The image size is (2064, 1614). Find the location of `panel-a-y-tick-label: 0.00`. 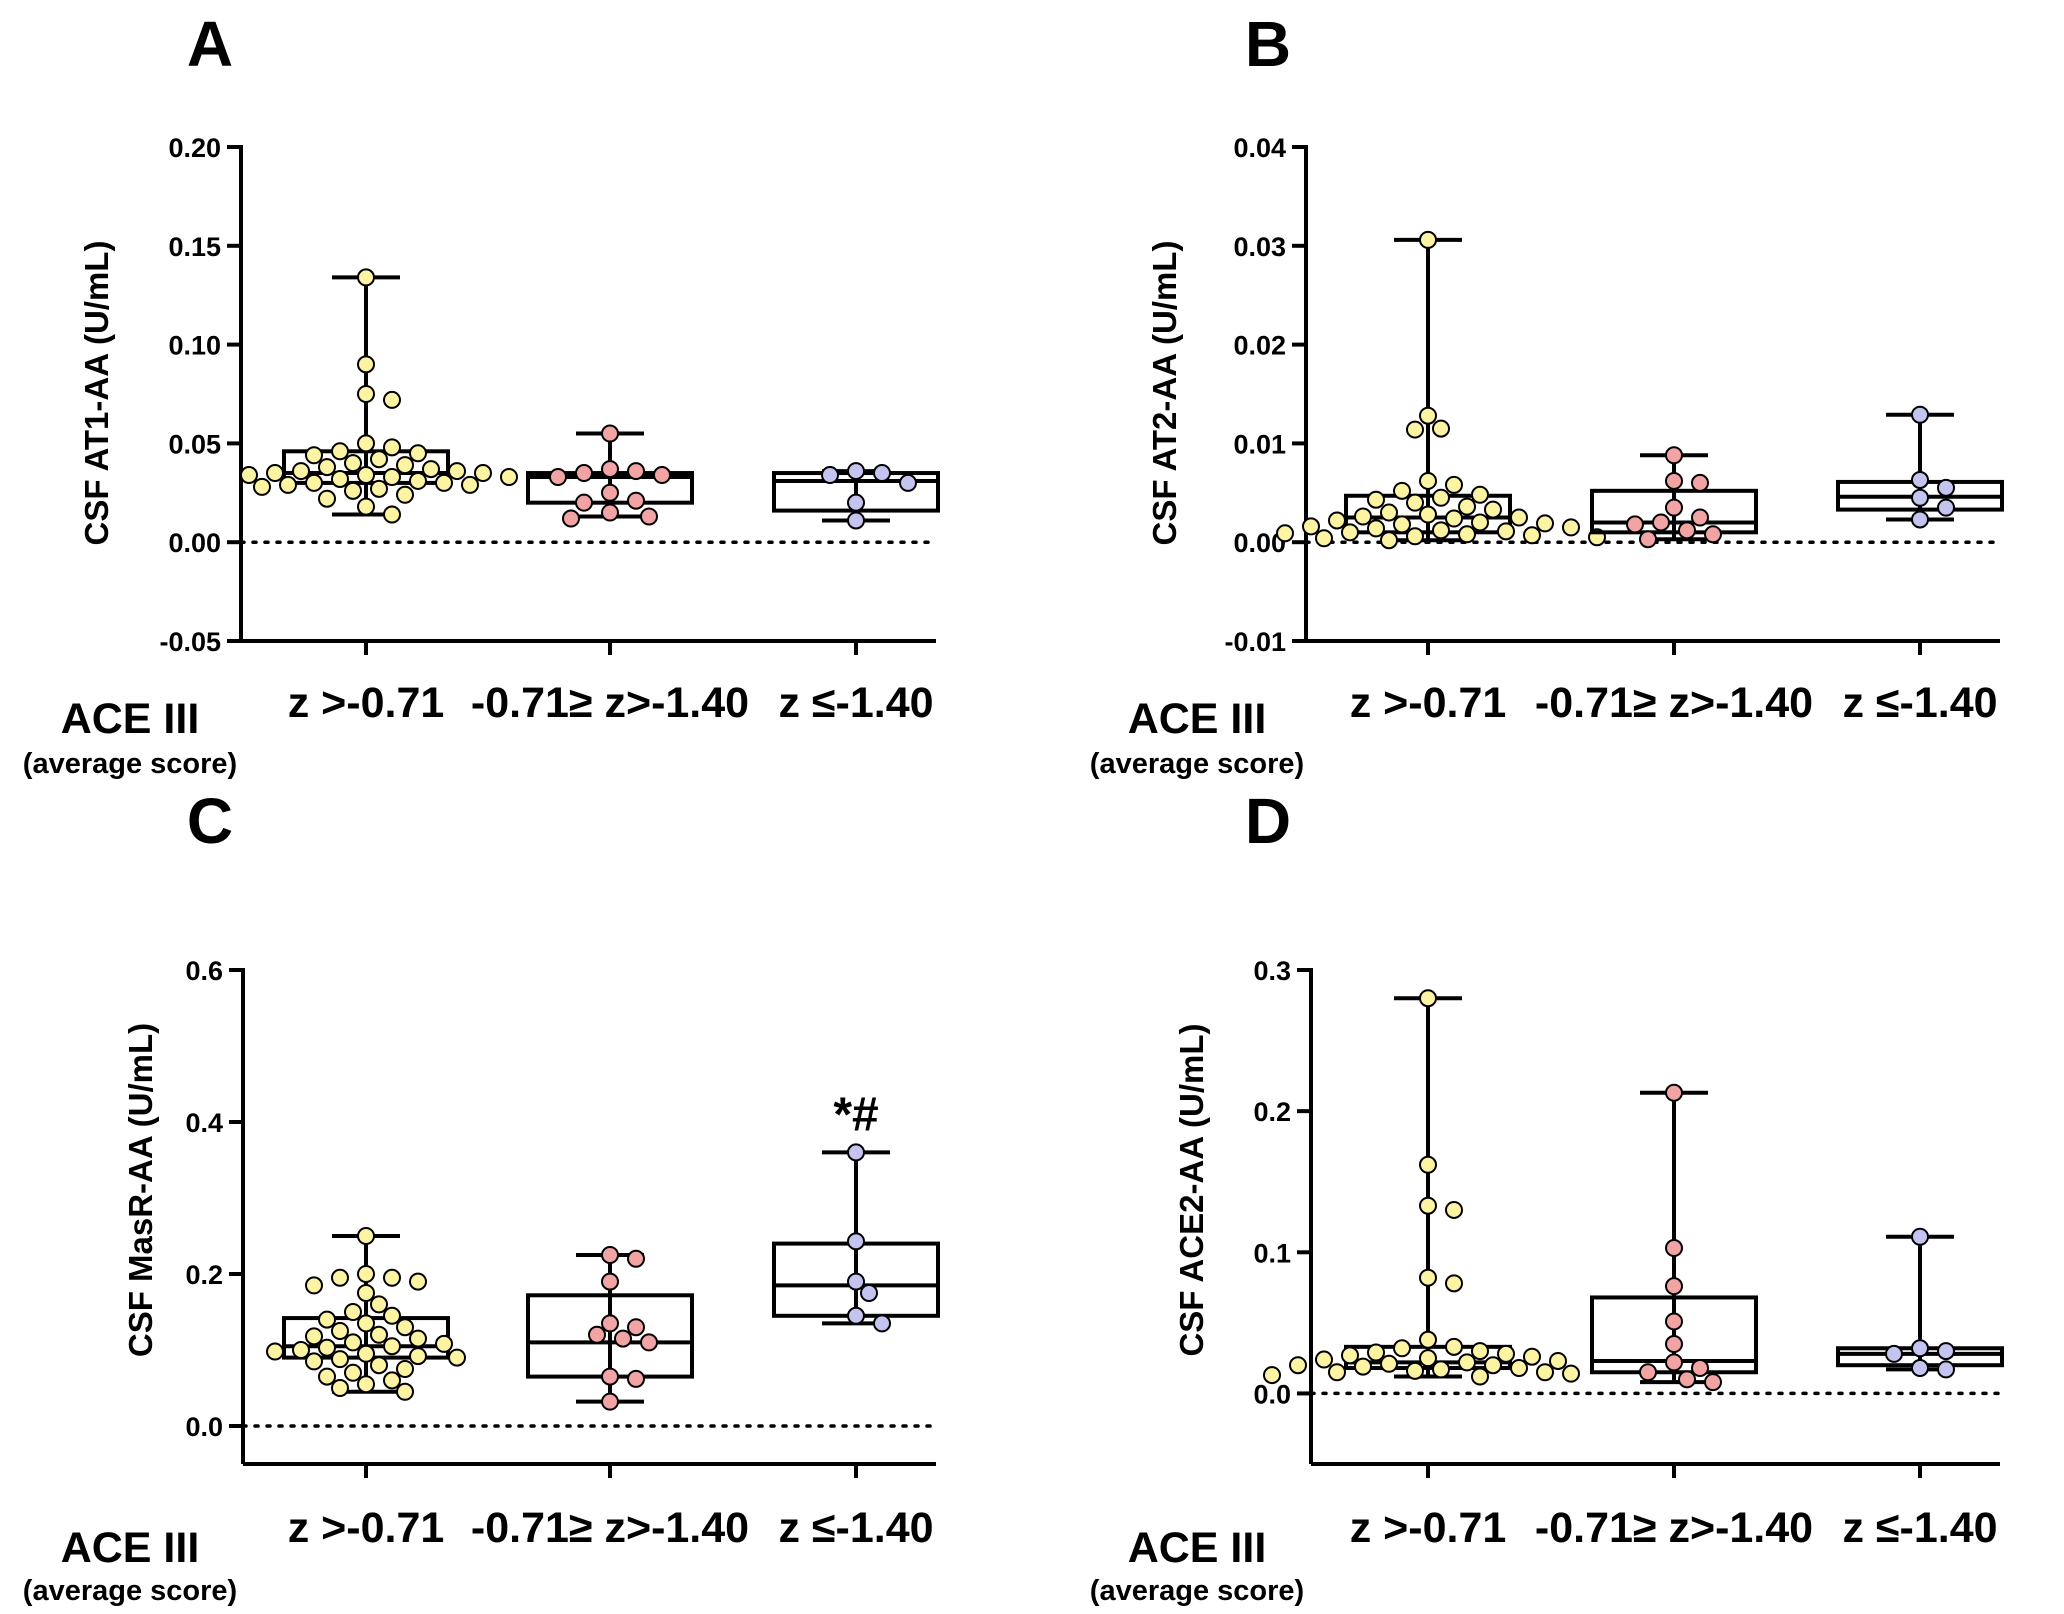

panel-a-y-tick-label: 0.00 is located at coordinates (194, 543).